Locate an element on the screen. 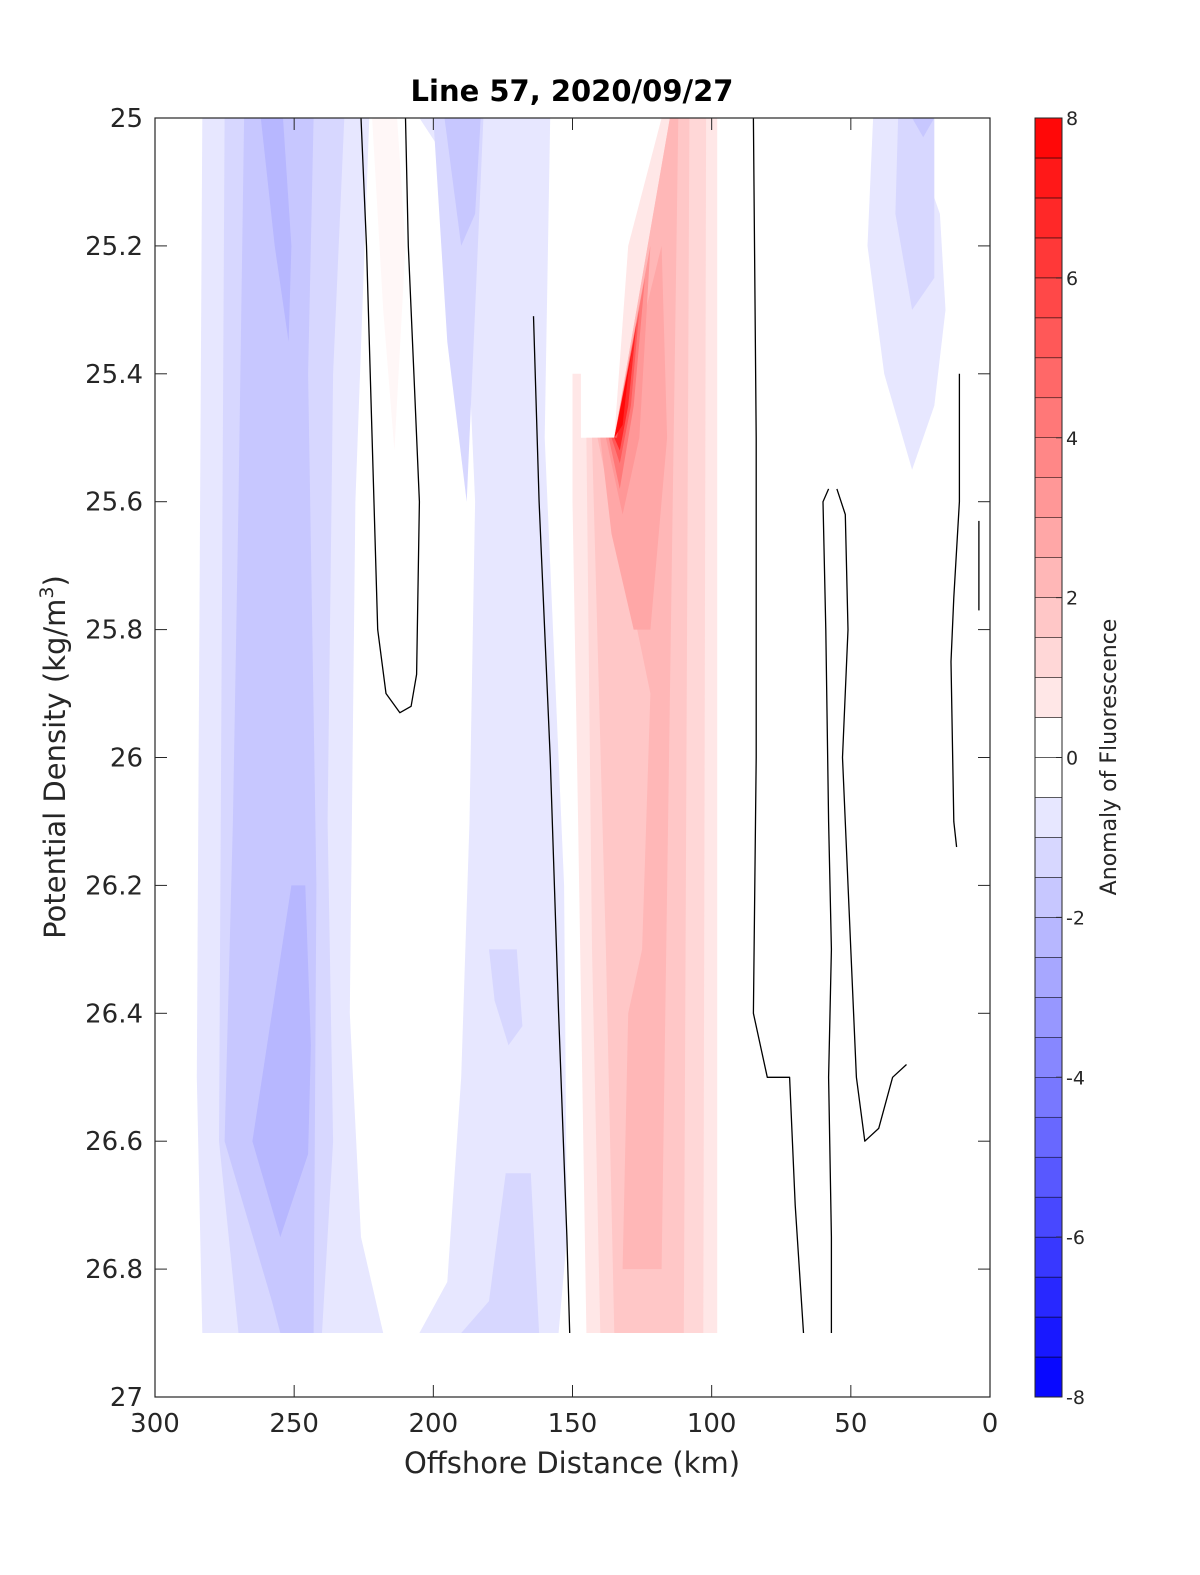  colorbar-ticks: -8 -6 -4 -2 0 2 4 6 8 is located at coordinates (1070, 758).